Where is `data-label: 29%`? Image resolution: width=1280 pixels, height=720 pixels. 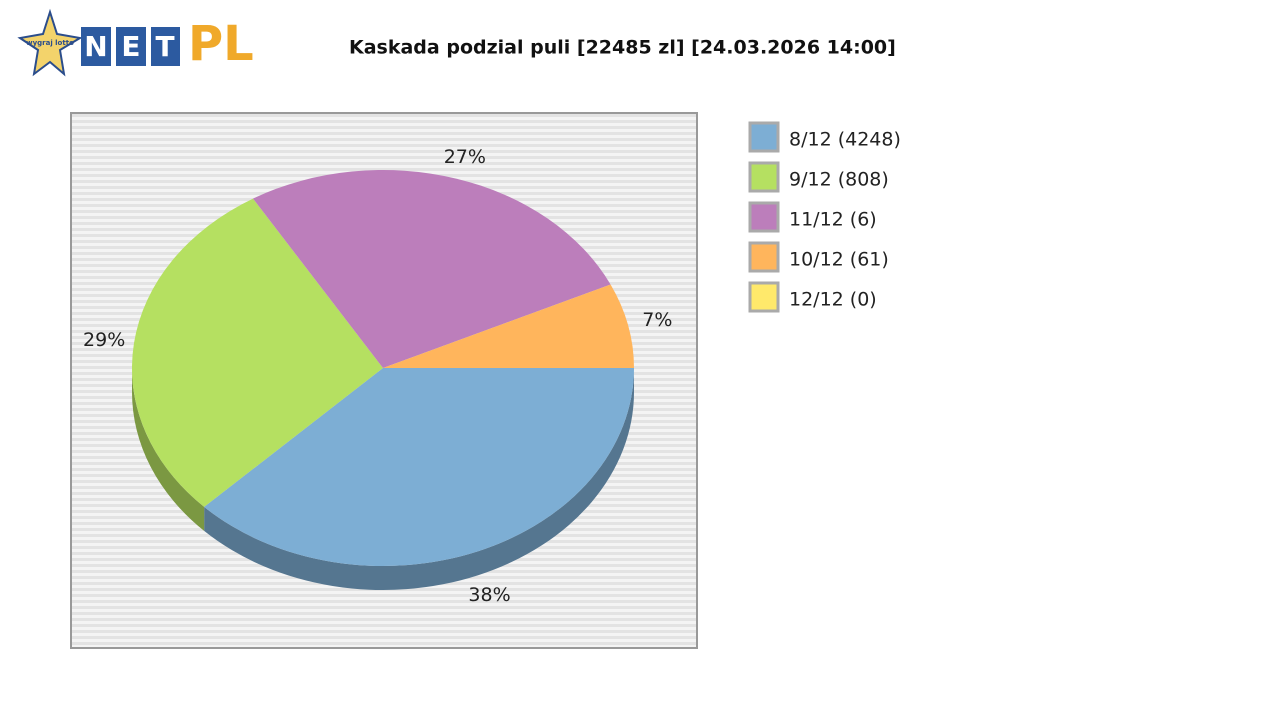 data-label: 29% is located at coordinates (104, 340).